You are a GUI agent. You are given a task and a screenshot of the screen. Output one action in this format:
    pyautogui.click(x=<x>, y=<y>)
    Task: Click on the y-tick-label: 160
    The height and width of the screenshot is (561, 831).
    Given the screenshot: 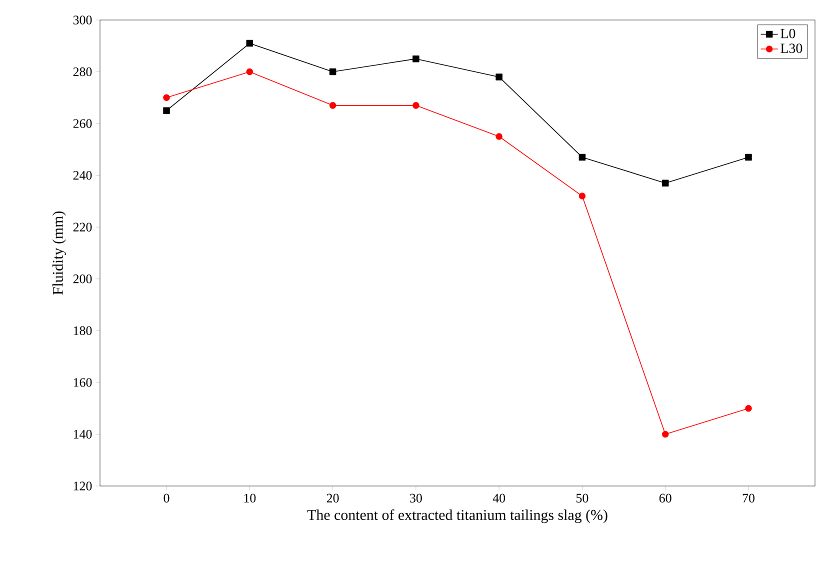 What is the action you would take?
    pyautogui.click(x=83, y=382)
    